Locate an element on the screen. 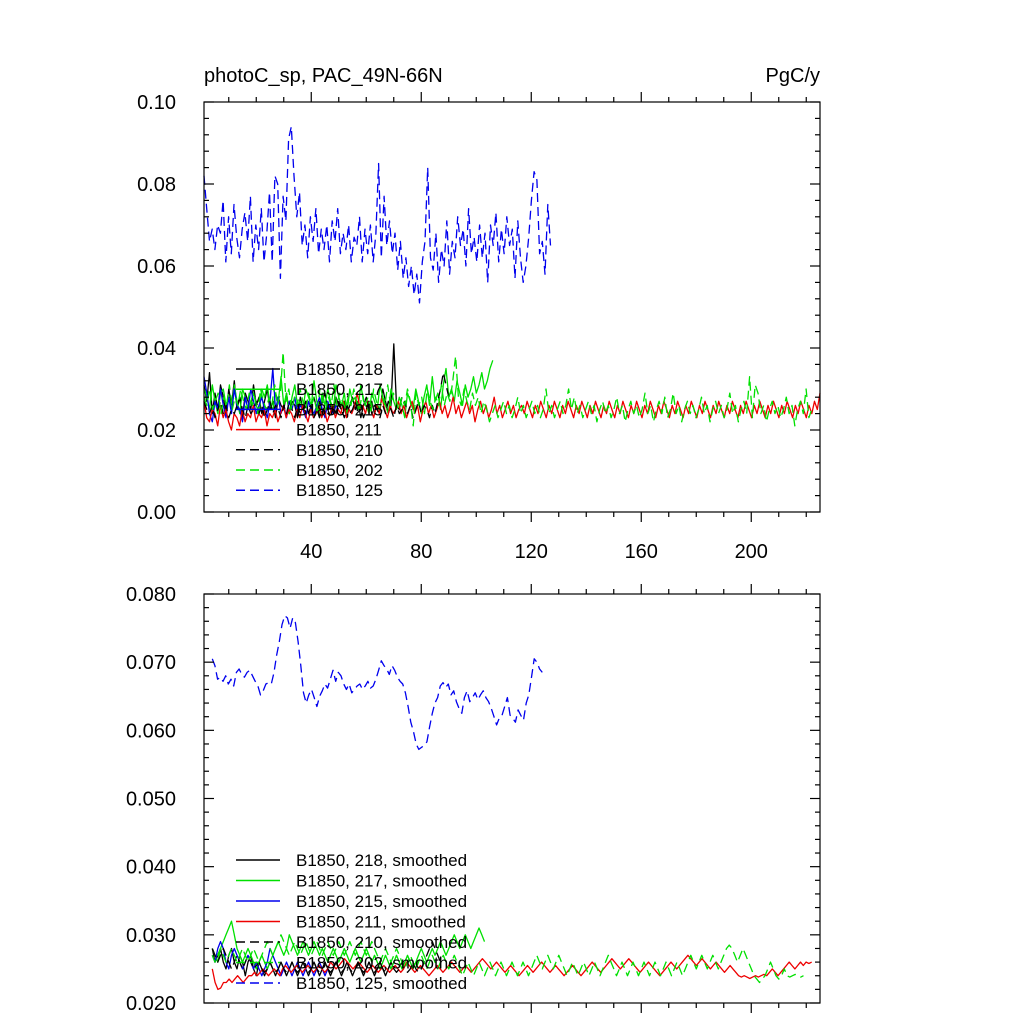  legend-label: B1850, 218, smoothed is located at coordinates (381, 860).